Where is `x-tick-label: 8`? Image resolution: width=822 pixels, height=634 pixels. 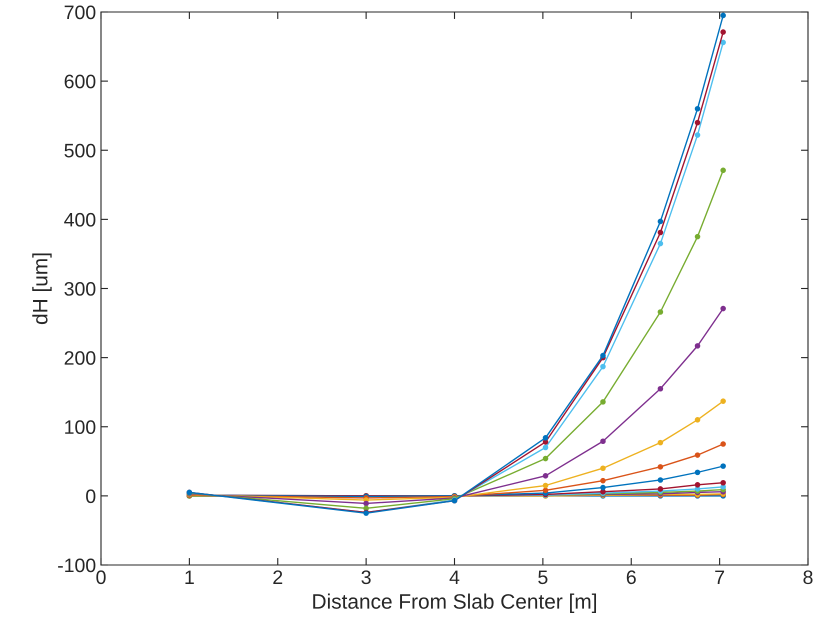
x-tick-label: 8 is located at coordinates (808, 577).